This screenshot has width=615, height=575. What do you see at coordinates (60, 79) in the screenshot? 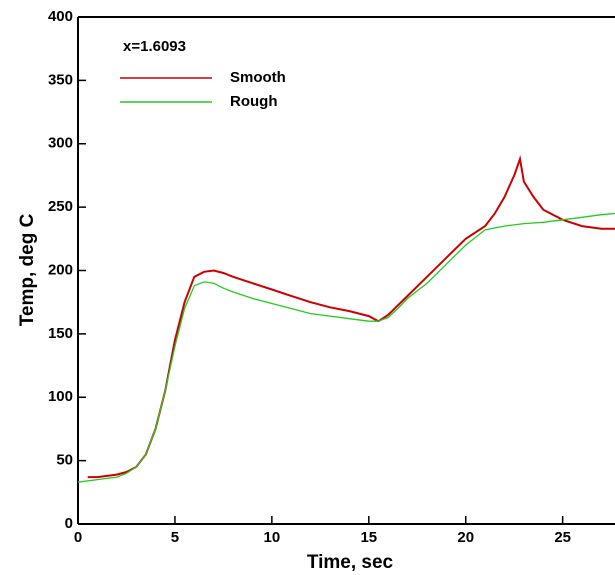
I see `y-tick-label: 350` at bounding box center [60, 79].